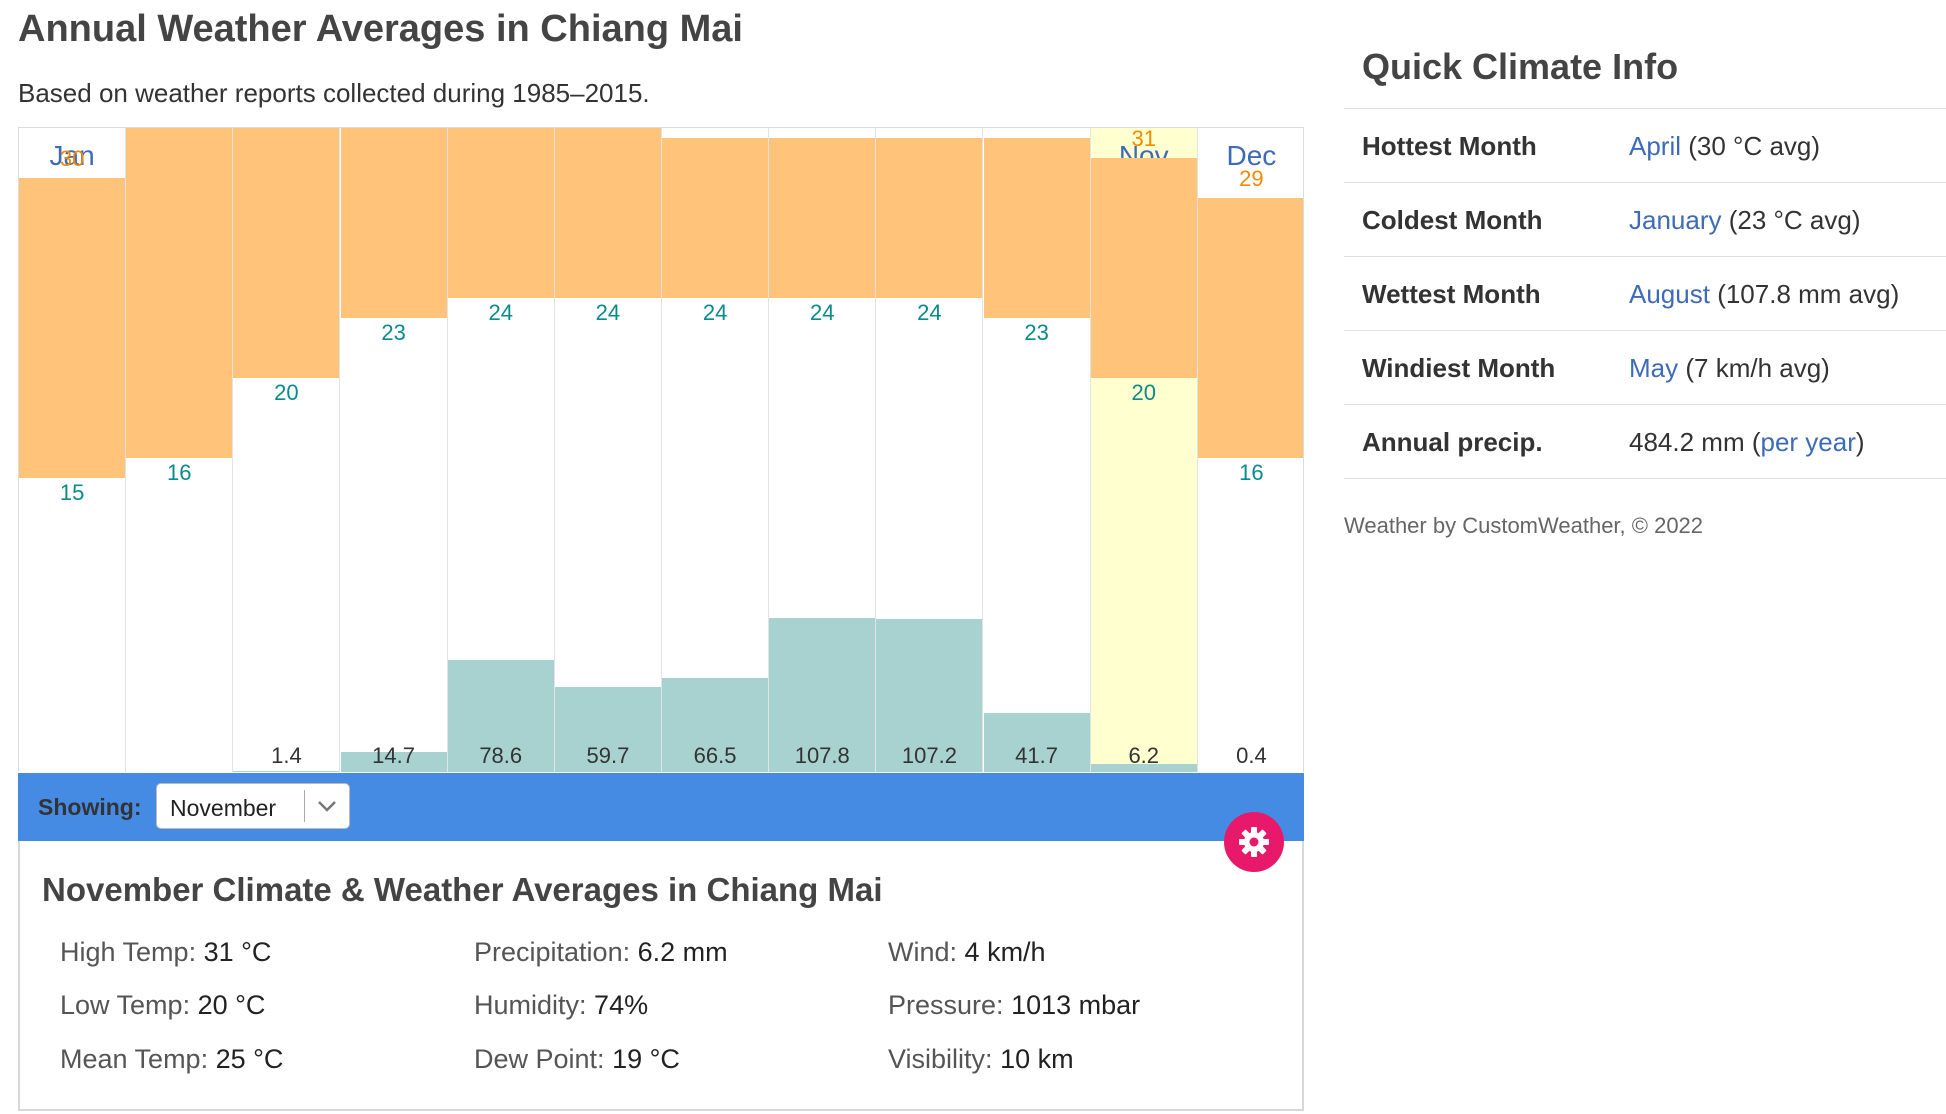 The image size is (1946, 1114). Describe the element at coordinates (72, 492) in the screenshot. I see `low-temp-label: 15` at that location.